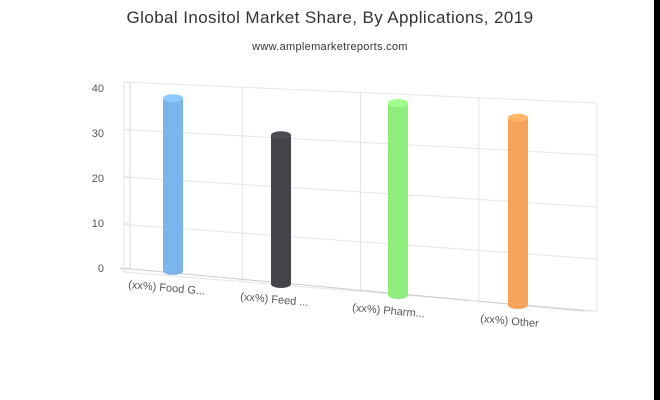 Image resolution: width=660 pixels, height=400 pixels. Describe the element at coordinates (510, 321) in the screenshot. I see `x-category-label: (xx%) Other` at that location.